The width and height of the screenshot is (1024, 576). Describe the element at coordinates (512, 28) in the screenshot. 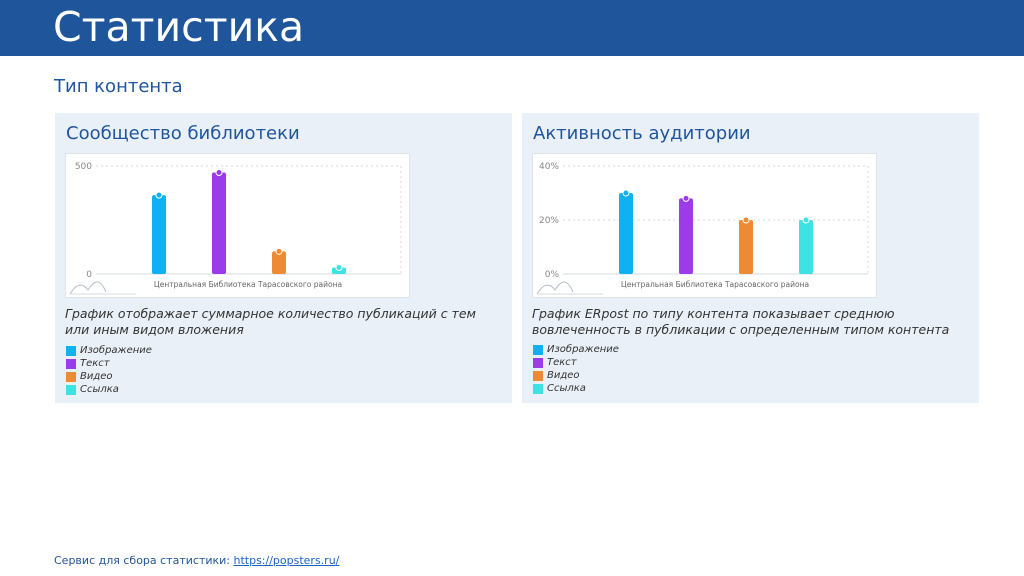

I see `header-bar: Статистика` at that location.